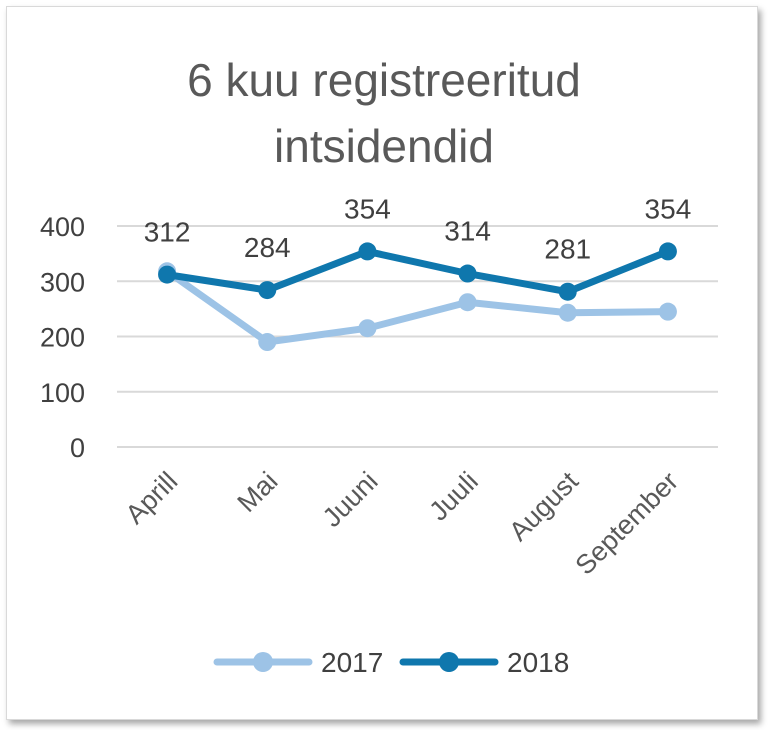 The image size is (768, 730). I want to click on x-tick-label: Mai, so click(258, 492).